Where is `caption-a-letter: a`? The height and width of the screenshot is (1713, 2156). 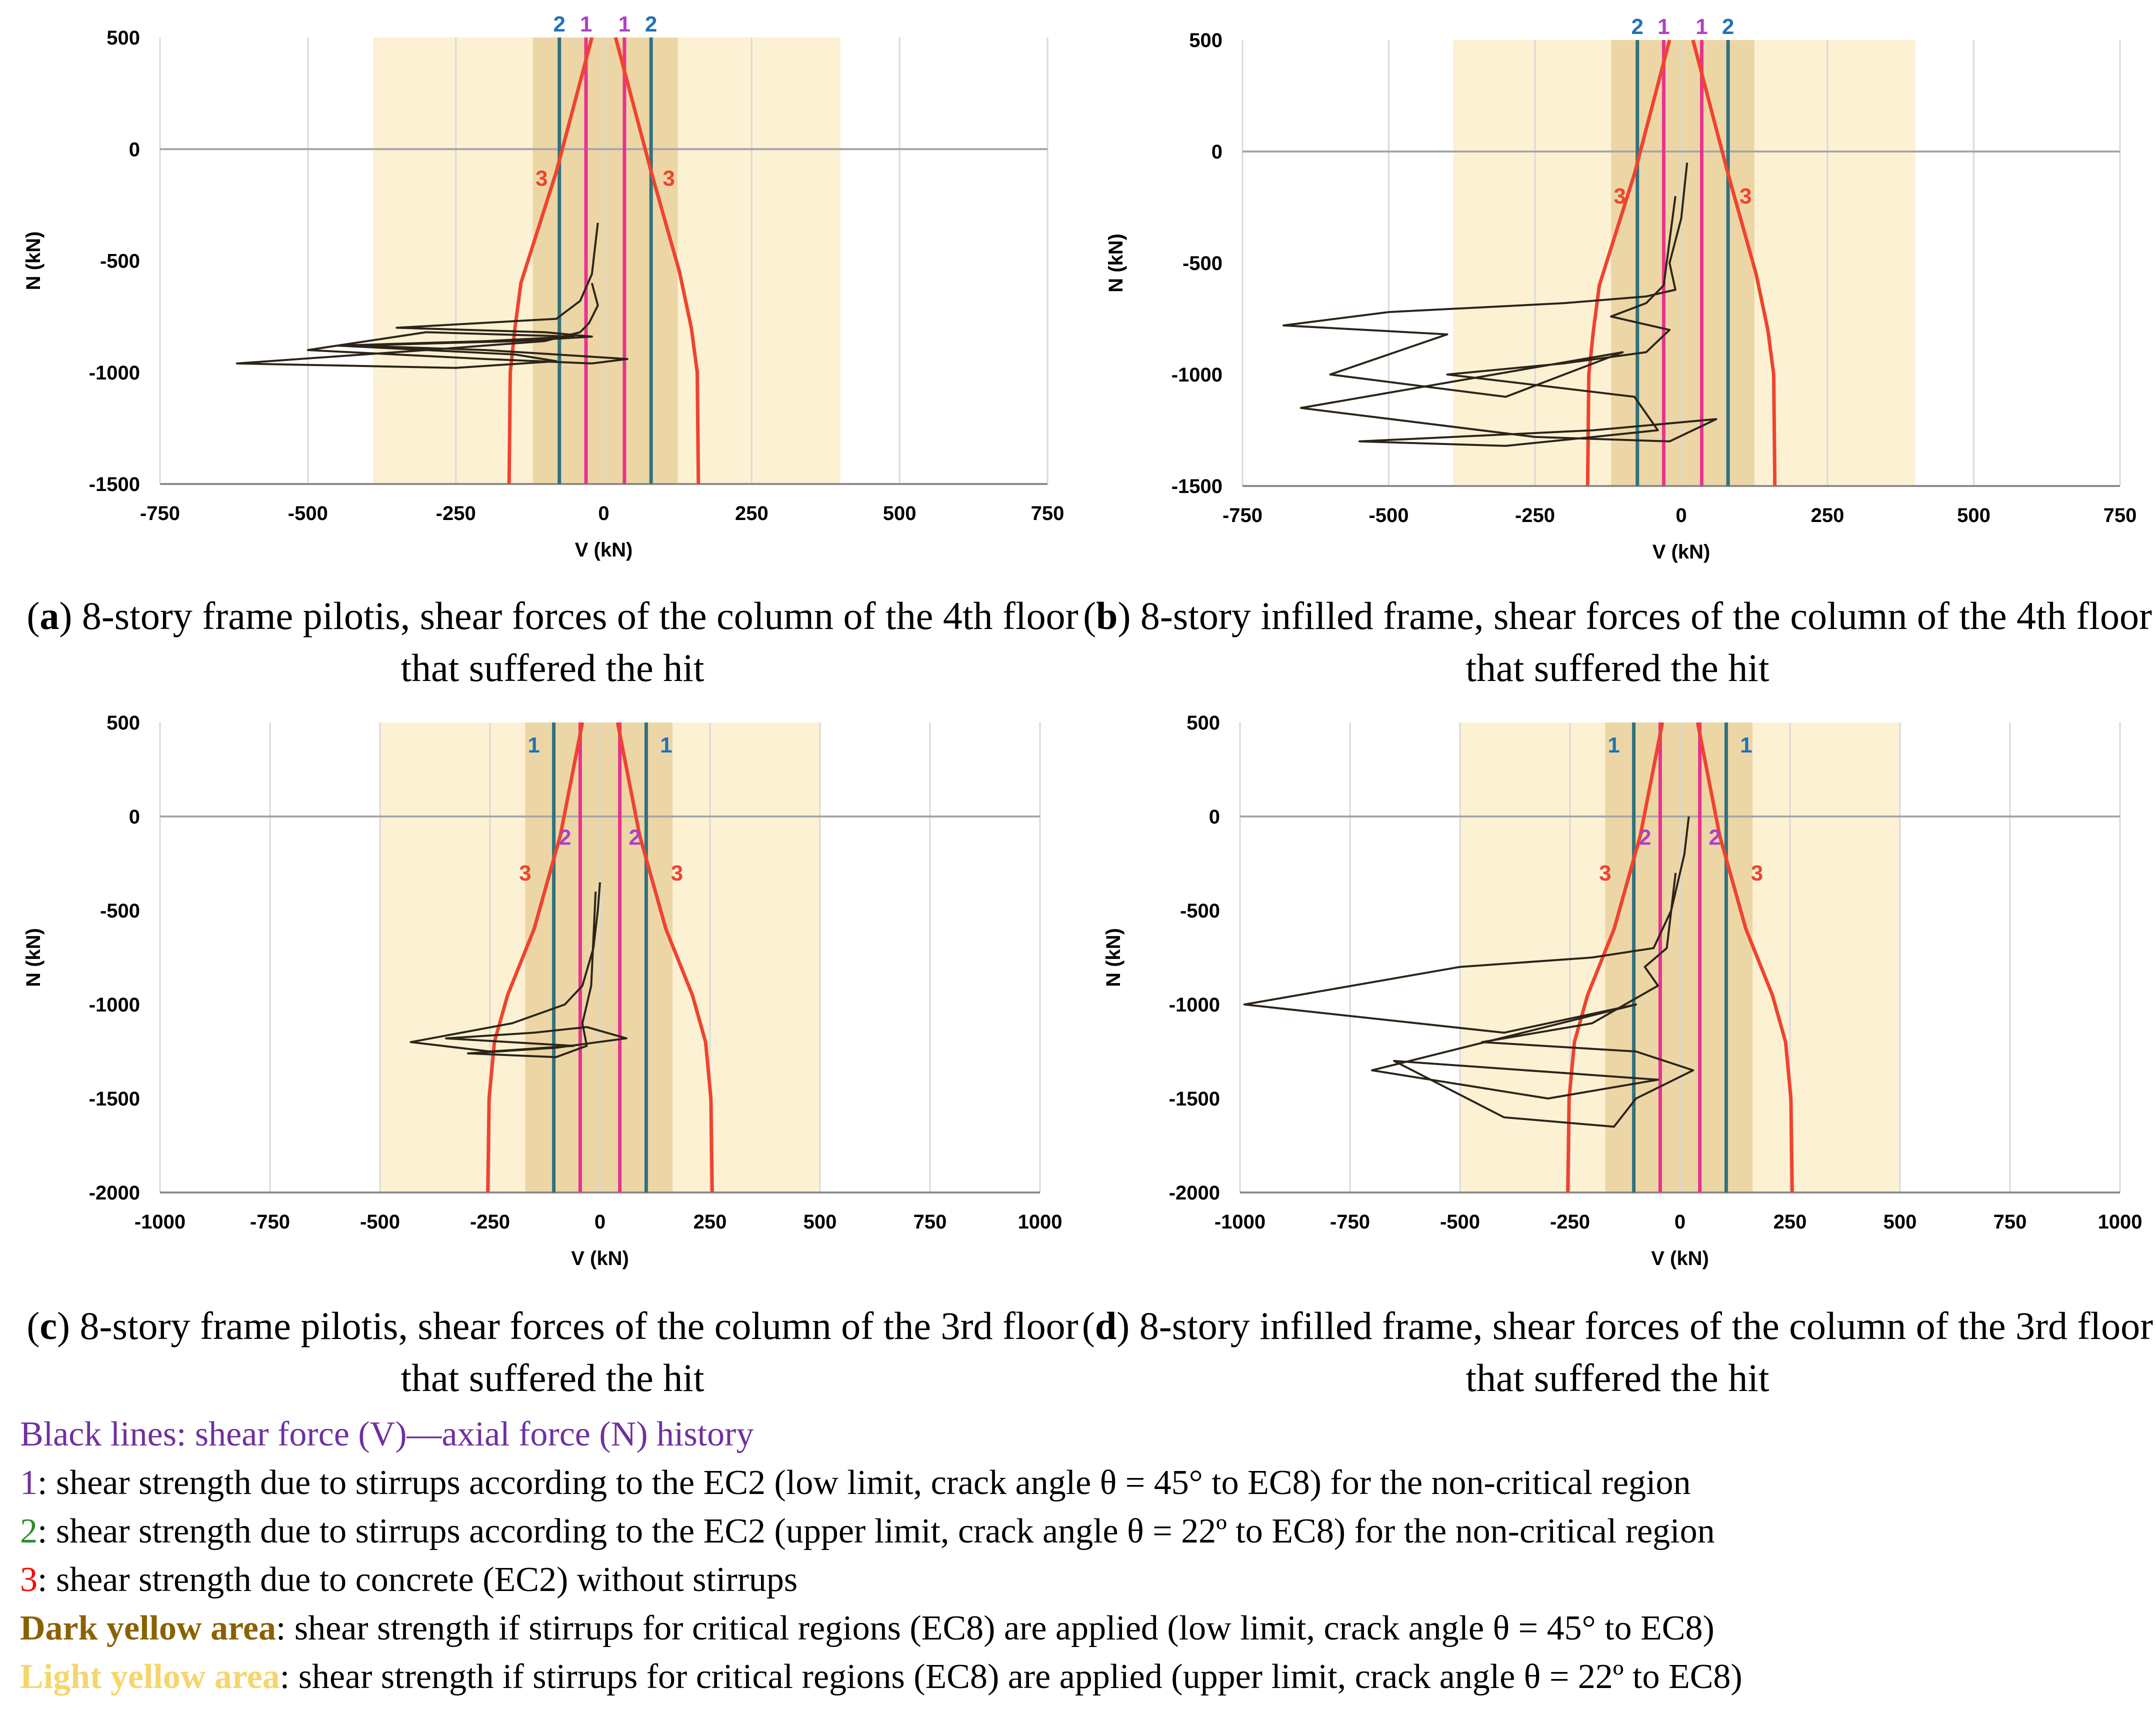
caption-a-letter: a is located at coordinates (50, 616).